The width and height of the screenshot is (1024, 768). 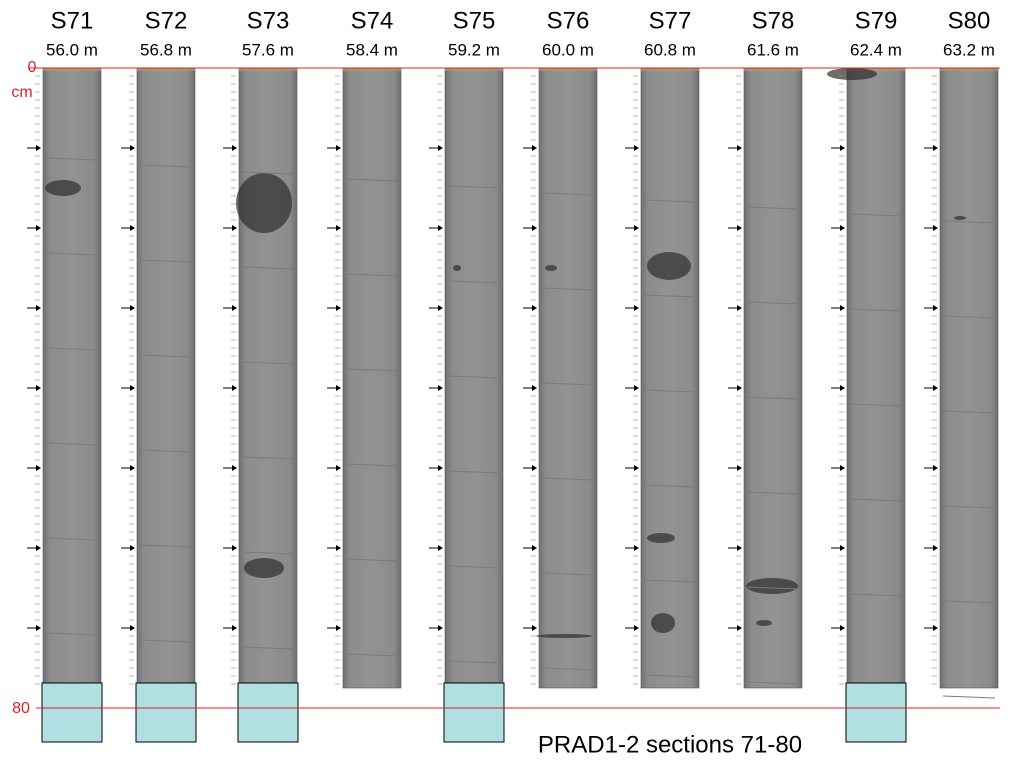 What do you see at coordinates (670, 20) in the screenshot?
I see `section-label: S77` at bounding box center [670, 20].